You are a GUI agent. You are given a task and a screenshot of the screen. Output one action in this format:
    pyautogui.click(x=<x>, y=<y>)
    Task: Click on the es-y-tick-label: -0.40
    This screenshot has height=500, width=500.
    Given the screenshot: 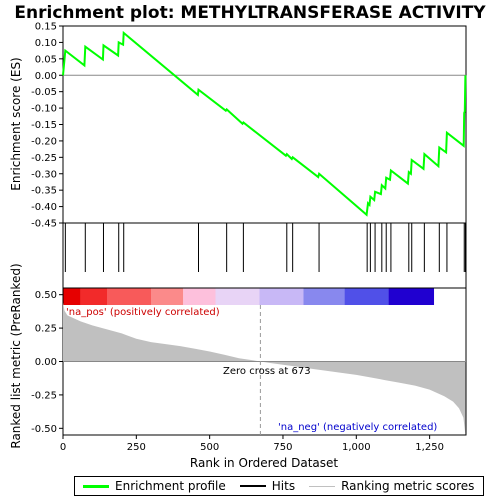 What is the action you would take?
    pyautogui.click(x=44, y=207)
    